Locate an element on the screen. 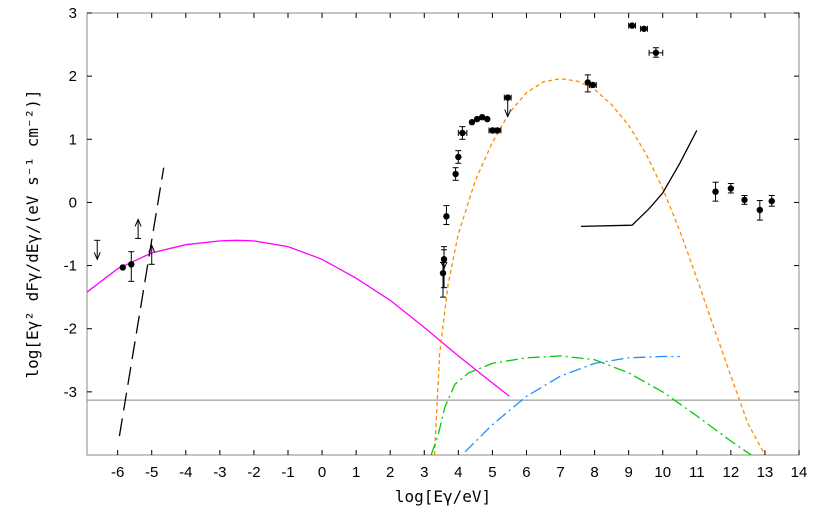  x-tick-label: 14 is located at coordinates (799, 472).